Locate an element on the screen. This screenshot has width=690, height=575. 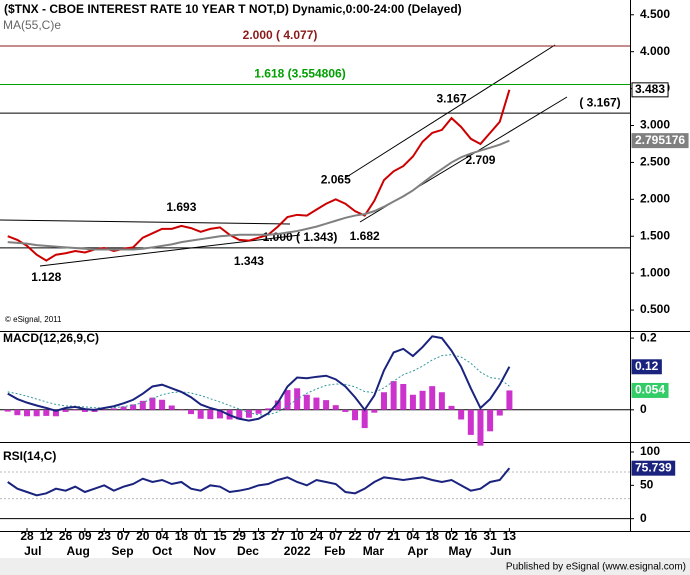
panel-title: RSI(14,C) is located at coordinates (29, 456).